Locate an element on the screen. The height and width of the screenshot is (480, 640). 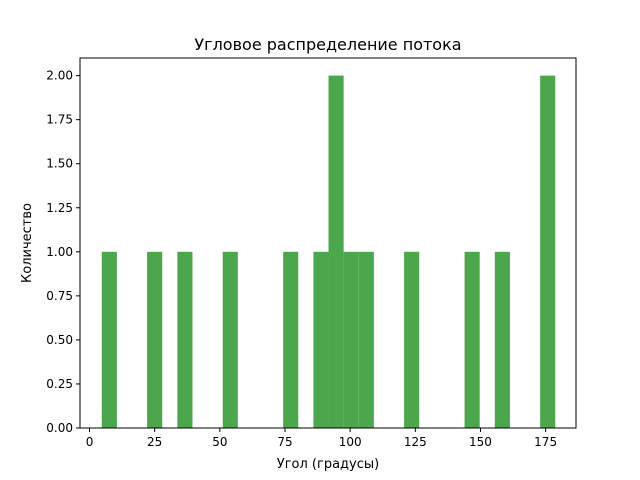
chart-title: Угловое распределение потока is located at coordinates (327, 44).